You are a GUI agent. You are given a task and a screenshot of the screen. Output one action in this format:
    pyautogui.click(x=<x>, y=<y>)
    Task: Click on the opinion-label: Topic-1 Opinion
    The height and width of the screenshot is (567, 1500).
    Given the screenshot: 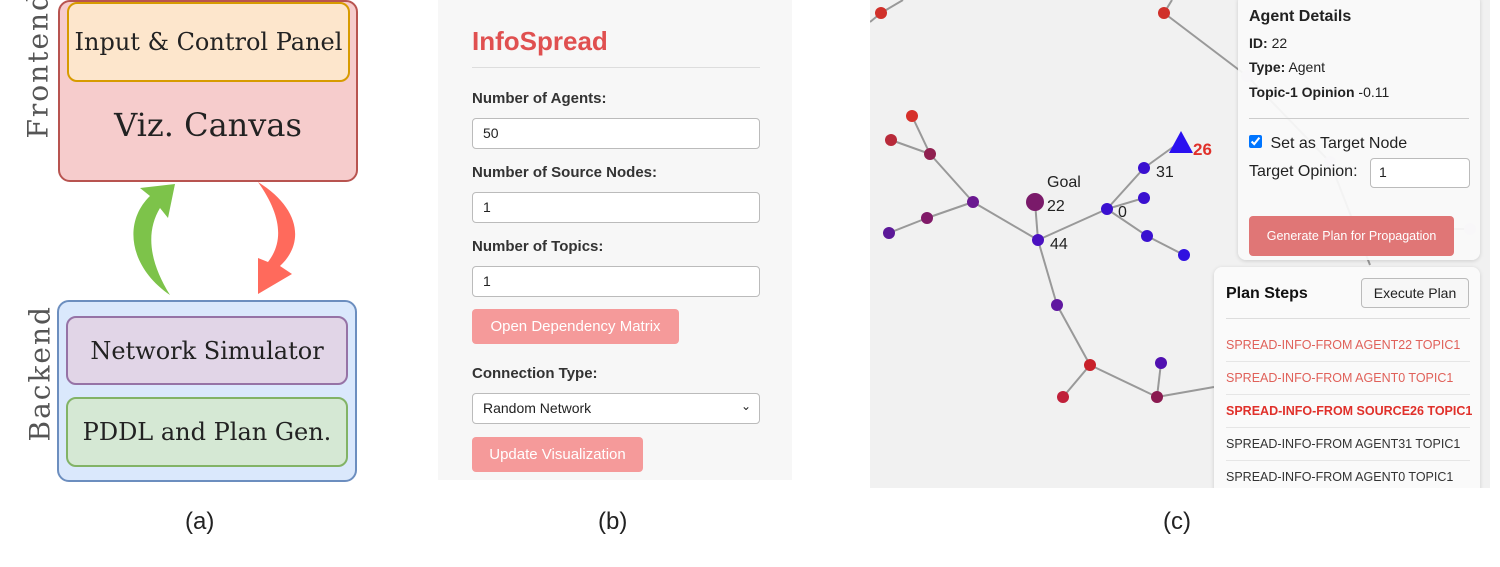 What is the action you would take?
    pyautogui.click(x=1302, y=92)
    